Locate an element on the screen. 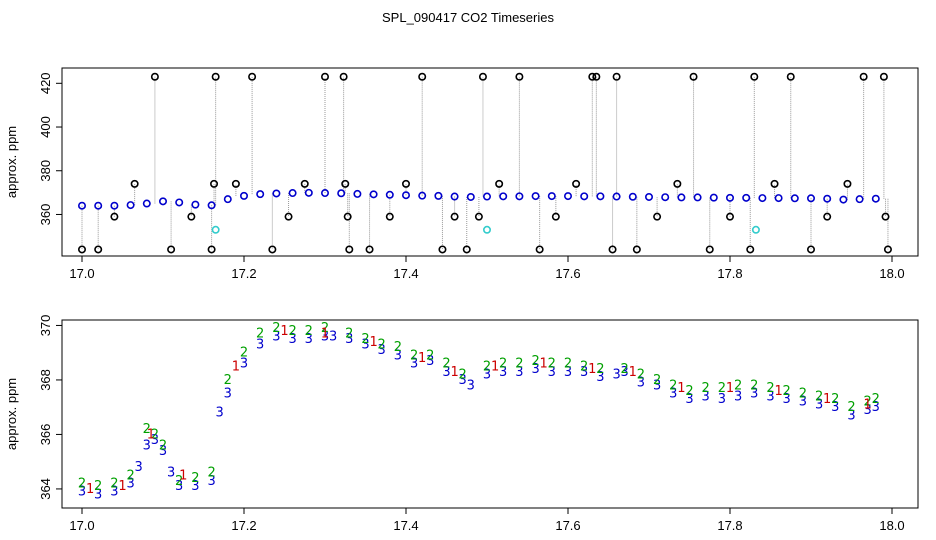 The height and width of the screenshot is (540, 936). y-axis-label: approx. ppm is located at coordinates (11, 414).